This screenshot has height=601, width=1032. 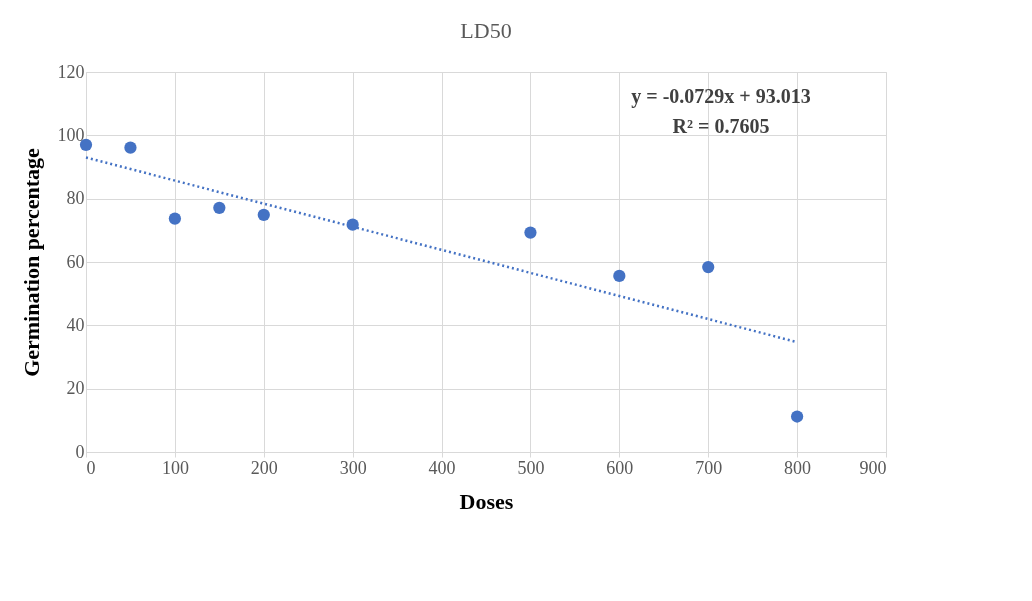 I want to click on x-tick-label: 600, so click(x=620, y=467).